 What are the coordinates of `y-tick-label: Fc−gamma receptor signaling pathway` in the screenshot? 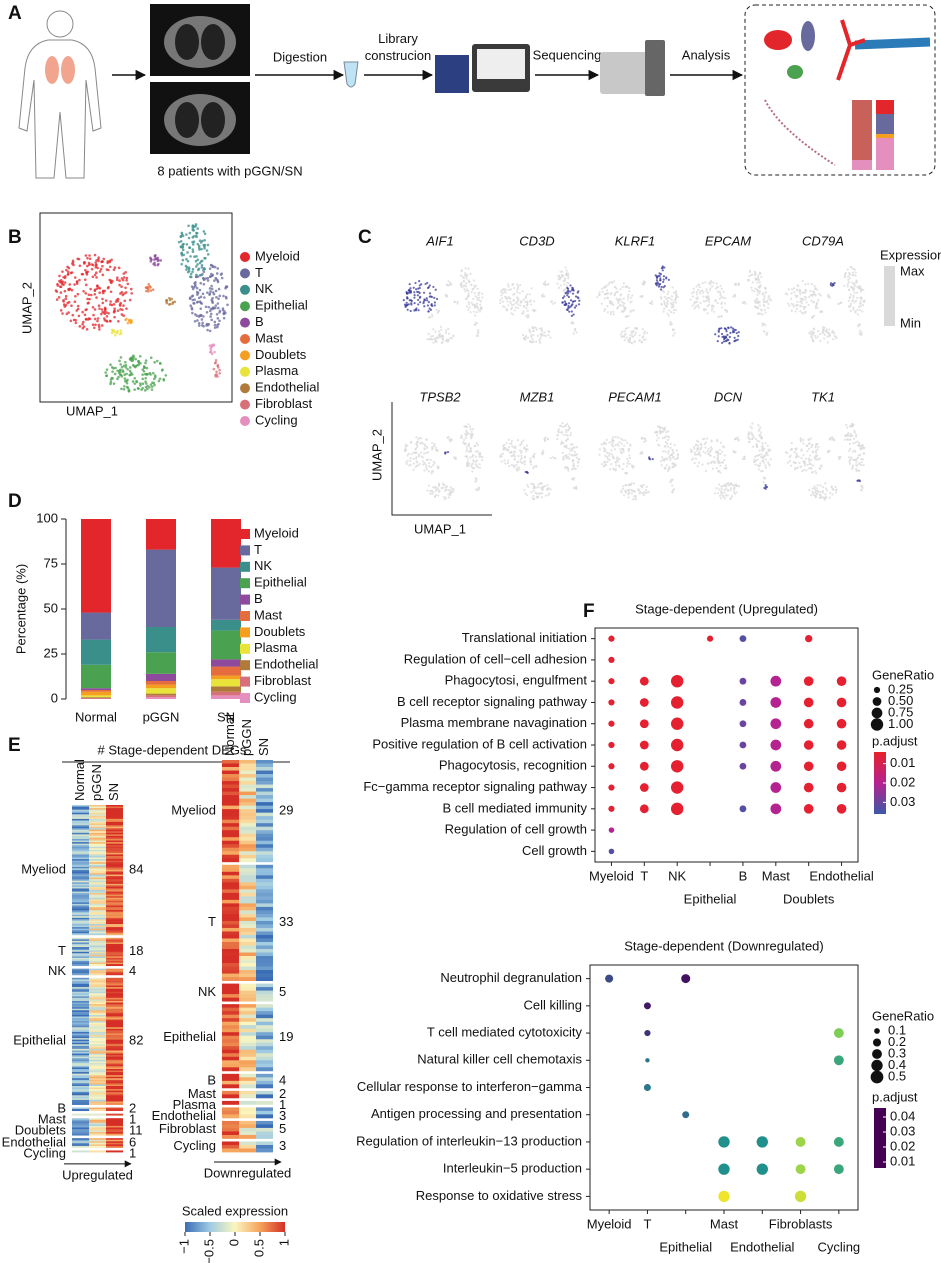 It's located at (475, 786).